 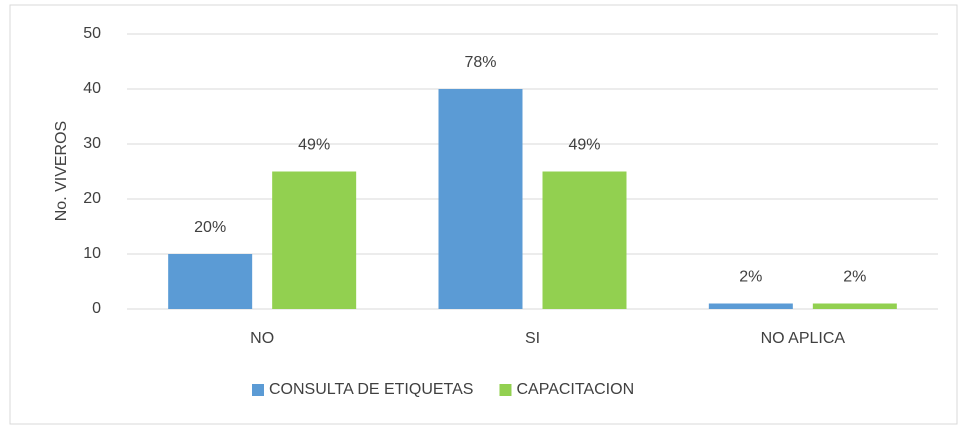 What do you see at coordinates (96, 308) in the screenshot?
I see `y-tick-label: 0` at bounding box center [96, 308].